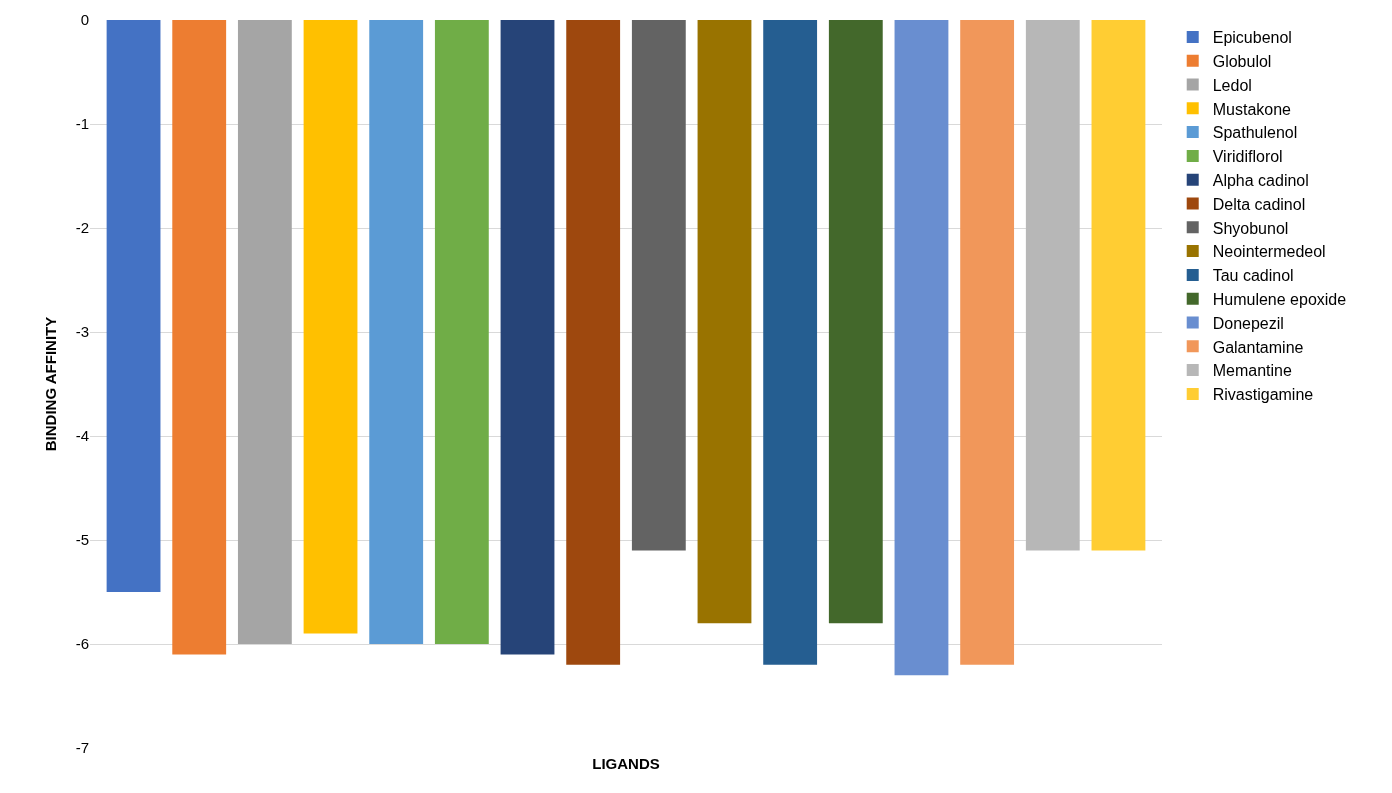  I want to click on y-tick-label: -3, so click(82, 332).